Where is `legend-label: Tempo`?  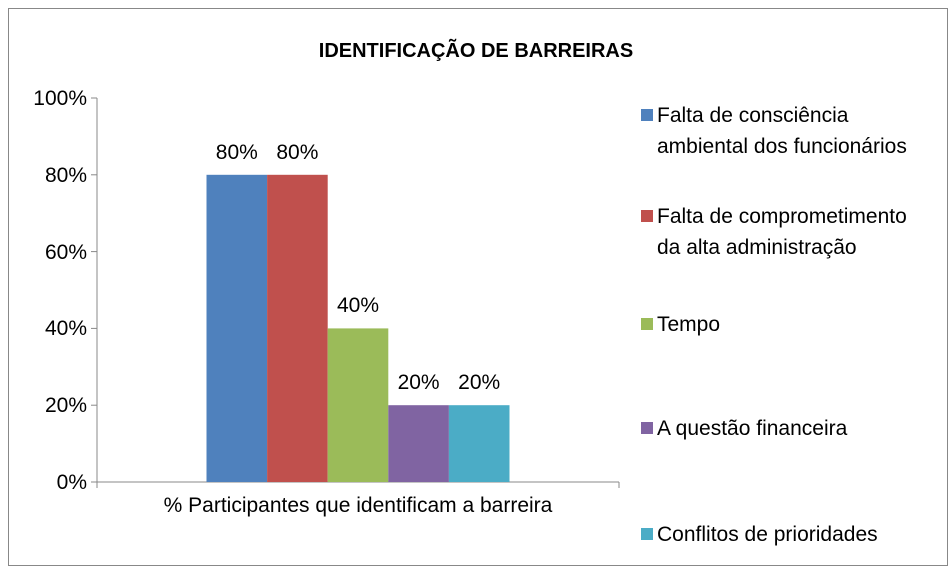
legend-label: Tempo is located at coordinates (689, 324).